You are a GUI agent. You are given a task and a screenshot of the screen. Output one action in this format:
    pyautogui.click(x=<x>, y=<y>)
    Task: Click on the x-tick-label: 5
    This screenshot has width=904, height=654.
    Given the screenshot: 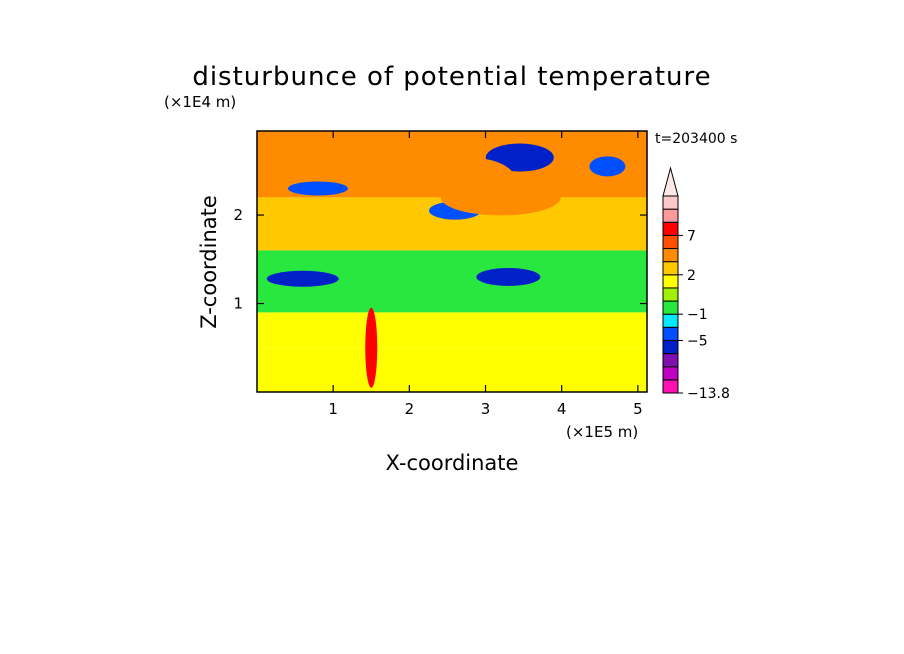 What is the action you would take?
    pyautogui.click(x=638, y=409)
    